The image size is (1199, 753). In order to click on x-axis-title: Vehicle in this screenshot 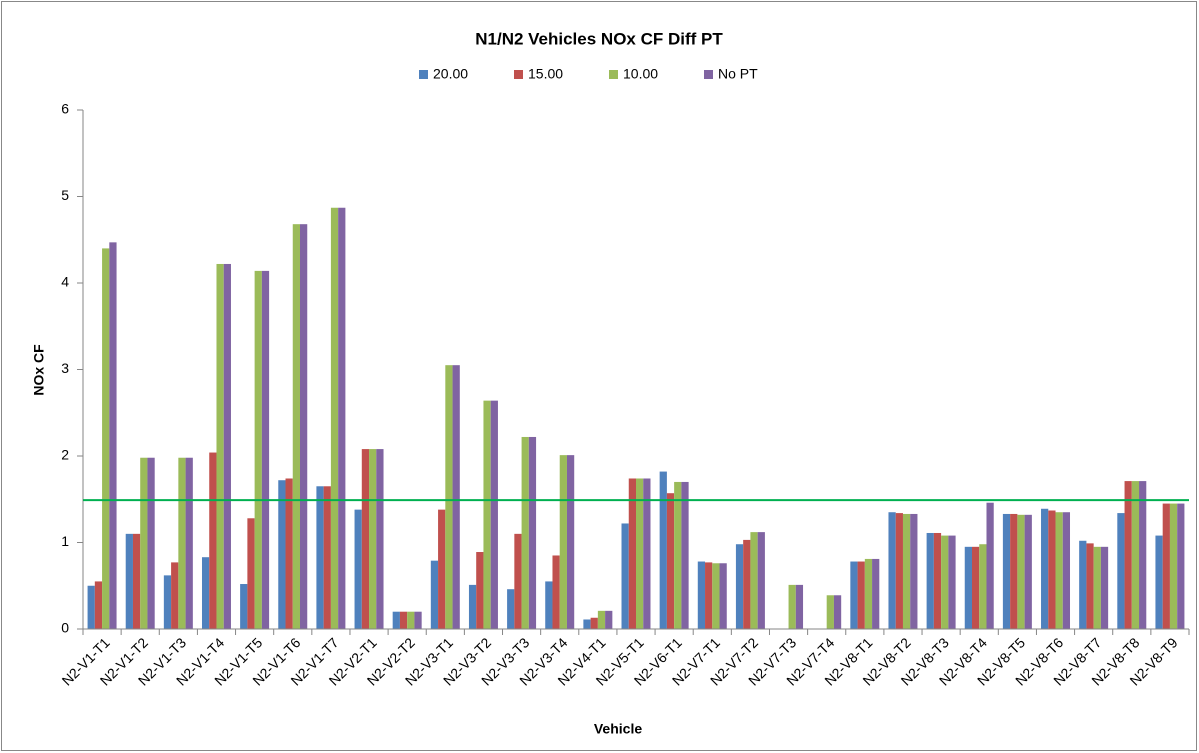, I will do `click(618, 729)`.